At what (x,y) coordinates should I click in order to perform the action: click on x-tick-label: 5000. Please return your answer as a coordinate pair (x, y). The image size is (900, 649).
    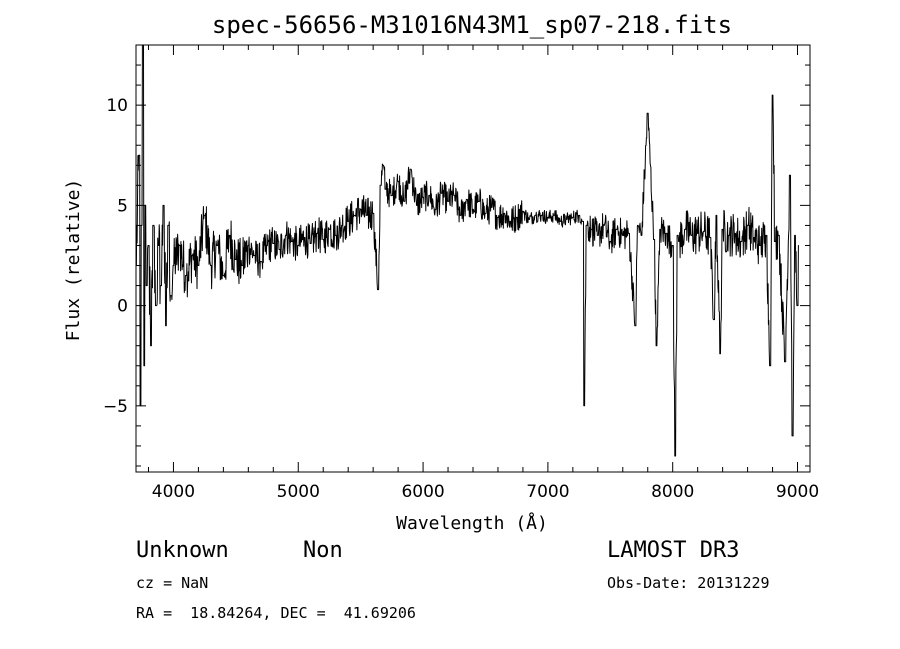
    Looking at the image, I should click on (298, 492).